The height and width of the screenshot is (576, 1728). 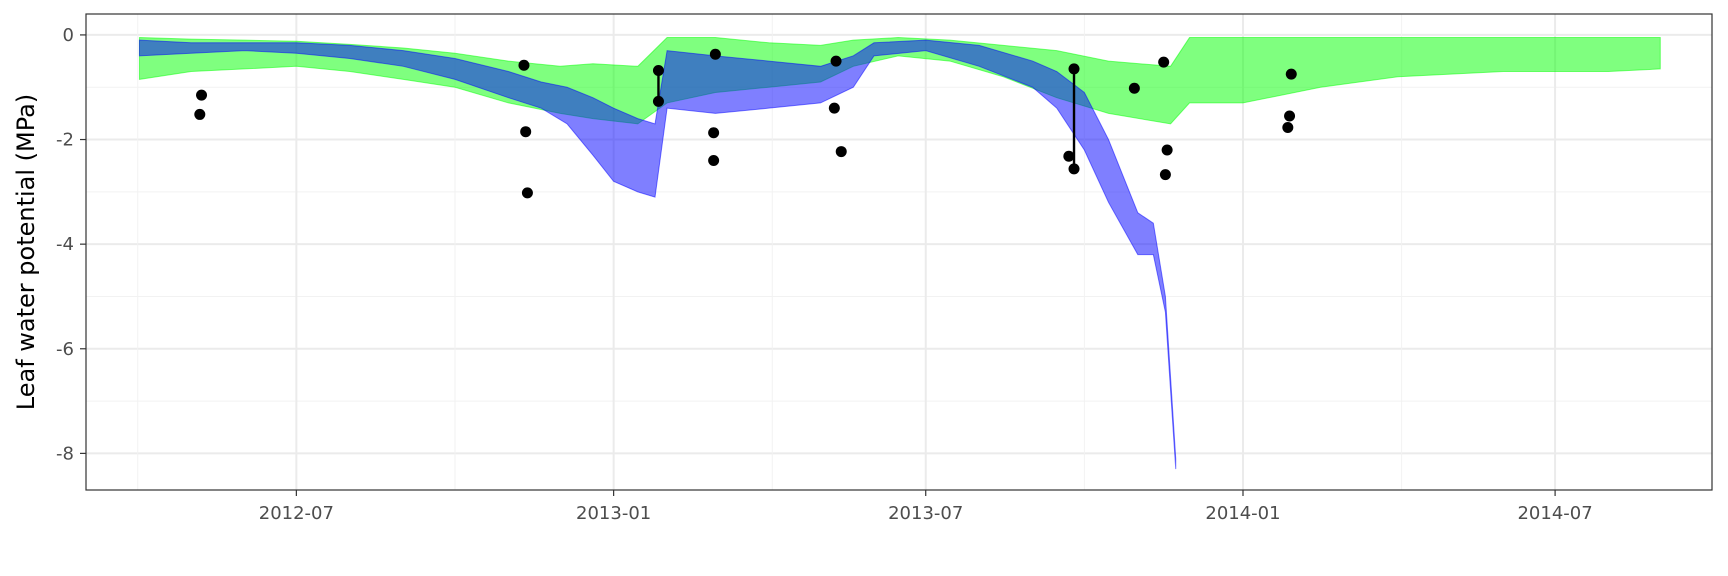 What do you see at coordinates (1554, 513) in the screenshot?
I see `x-tick-label: 2014-07` at bounding box center [1554, 513].